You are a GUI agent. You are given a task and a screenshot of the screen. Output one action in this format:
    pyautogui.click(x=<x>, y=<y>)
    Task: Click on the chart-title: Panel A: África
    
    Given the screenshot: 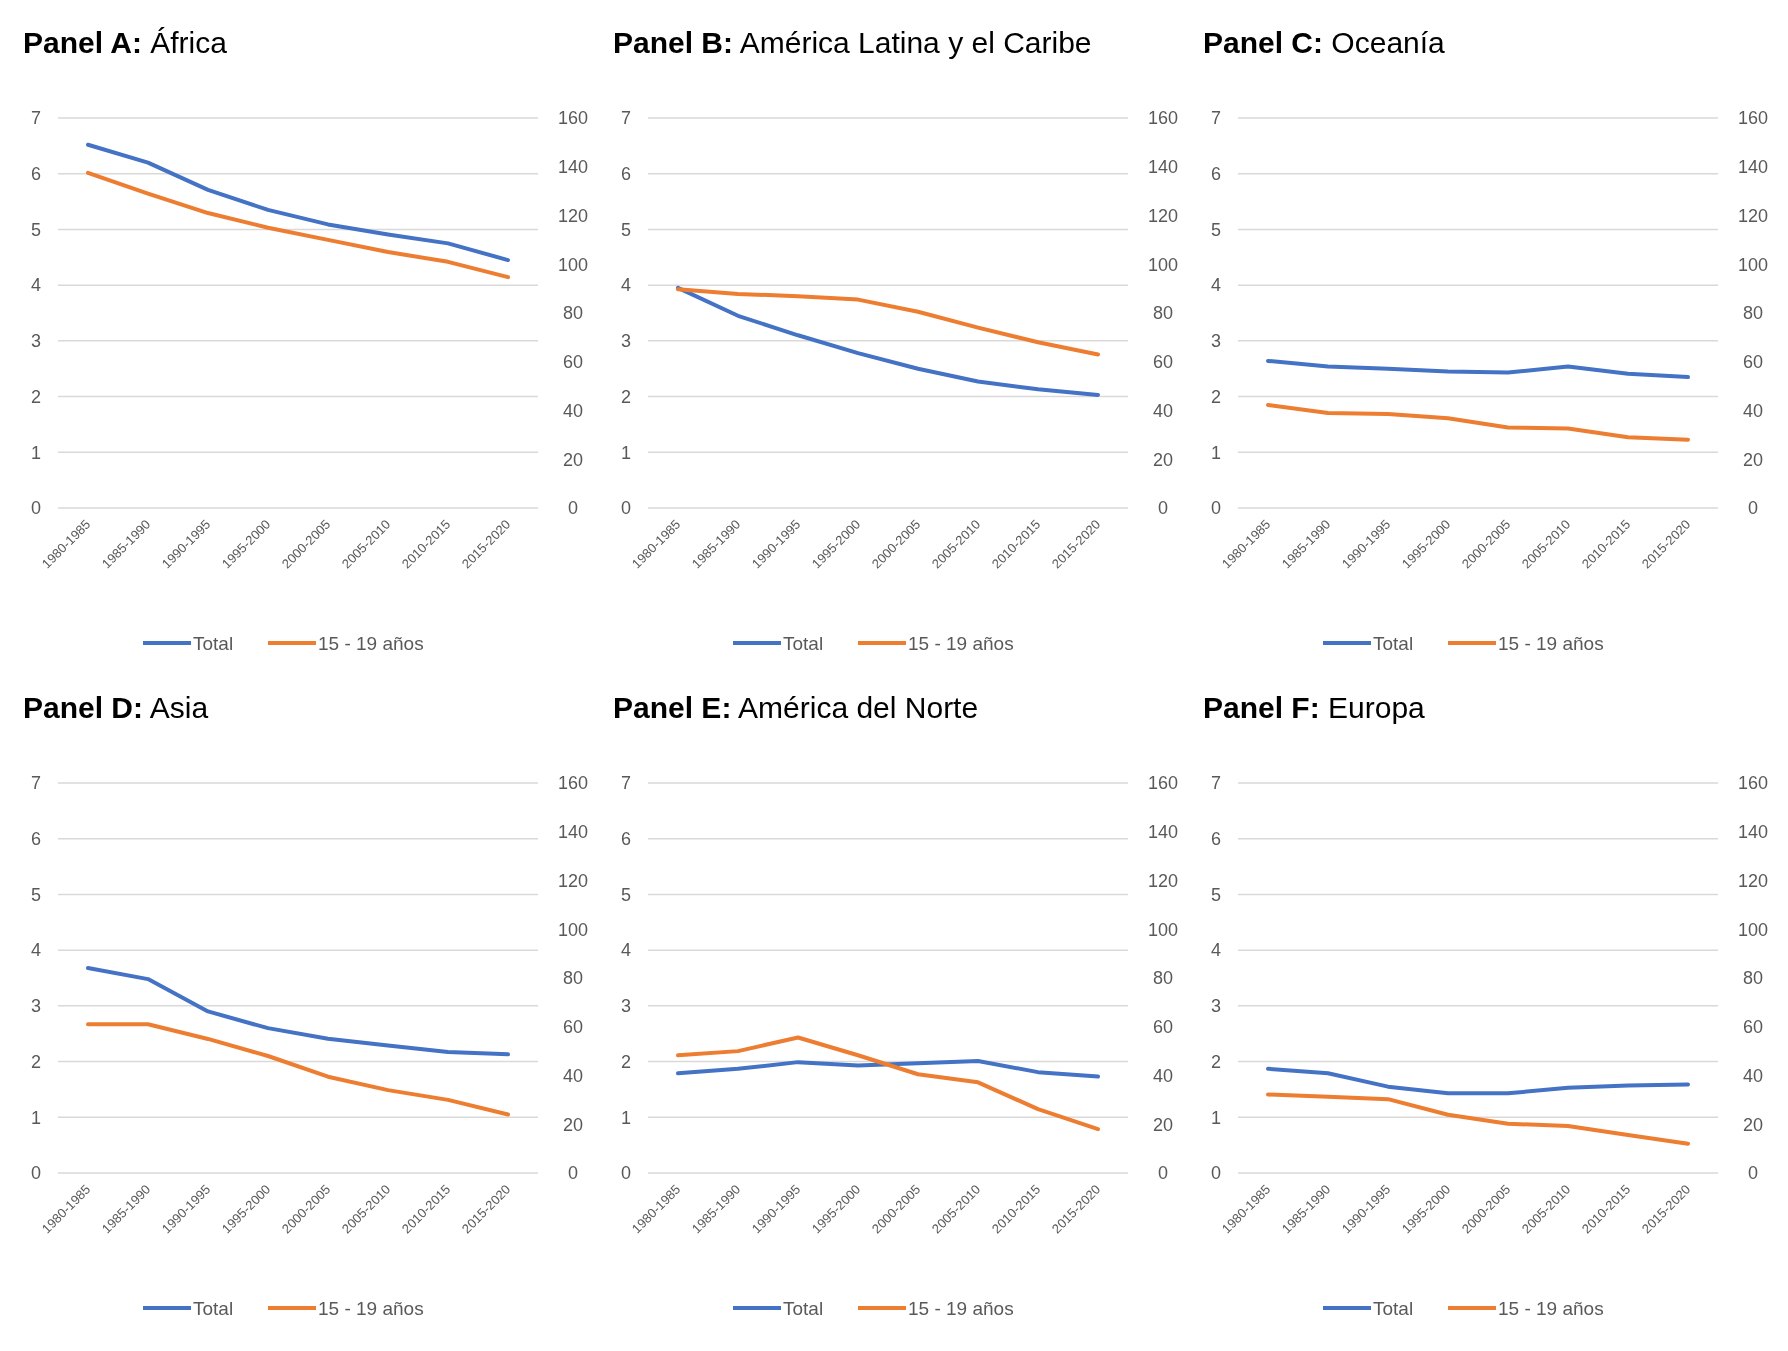 What is the action you would take?
    pyautogui.click(x=125, y=42)
    